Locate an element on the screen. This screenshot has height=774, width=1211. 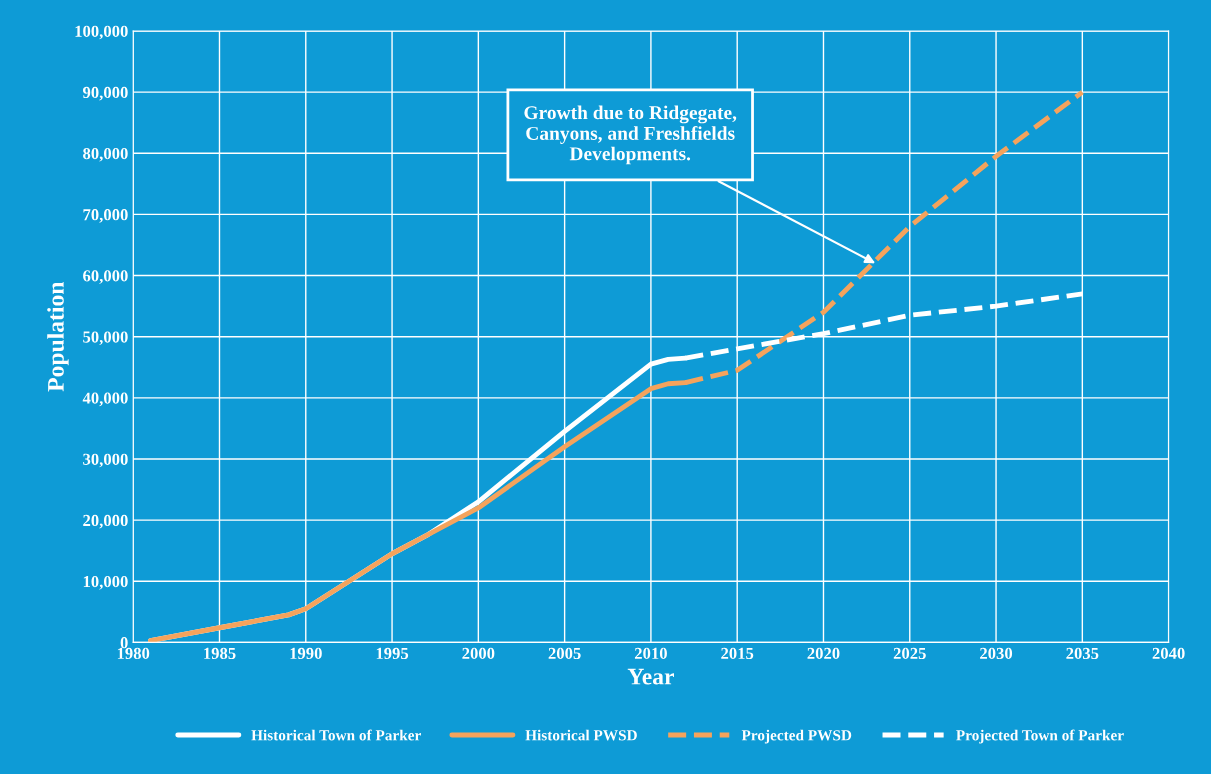
x-tick-label: 2010 is located at coordinates (650, 653).